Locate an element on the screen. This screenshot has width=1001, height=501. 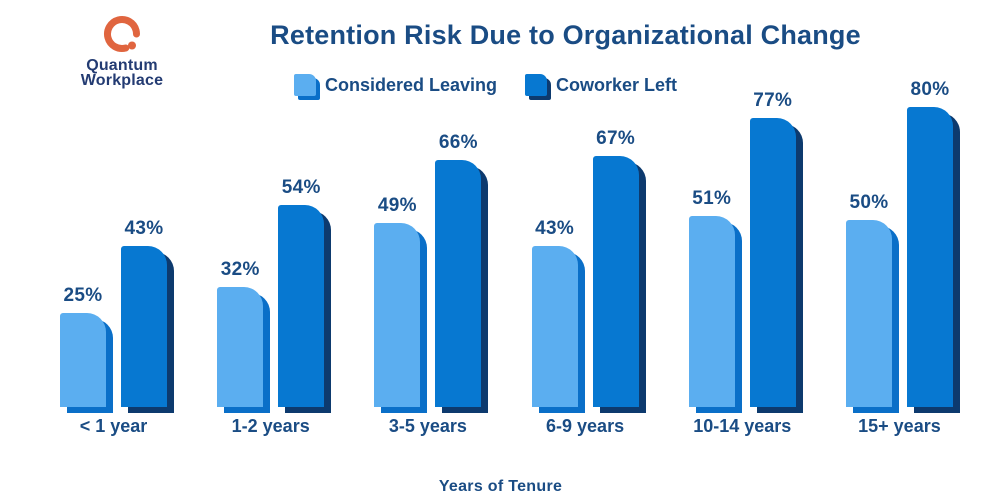
logo-wordmark: Quantum Workplace is located at coordinates (122, 73).